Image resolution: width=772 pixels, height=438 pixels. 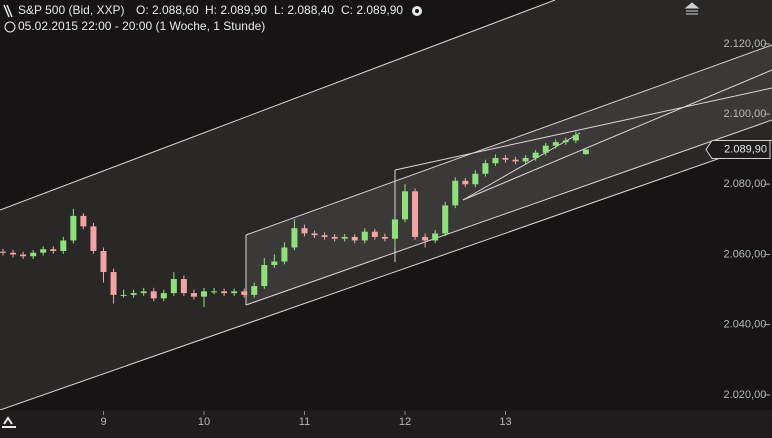 I want to click on x-tick-label: 9, so click(x=103, y=422).